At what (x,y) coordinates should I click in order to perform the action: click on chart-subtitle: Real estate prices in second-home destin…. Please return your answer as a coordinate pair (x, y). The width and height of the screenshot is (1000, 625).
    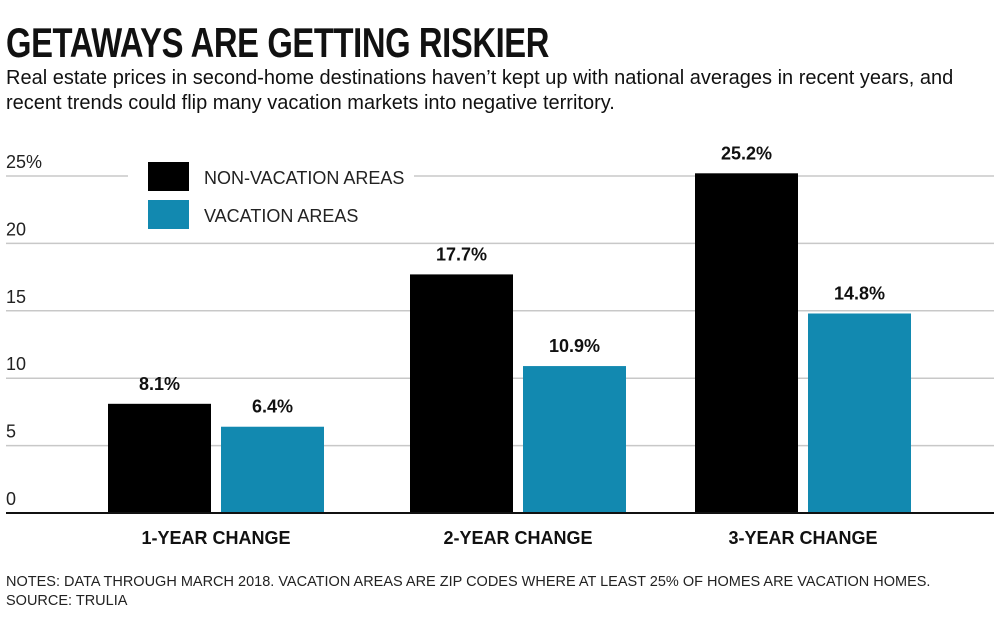
    Looking at the image, I should click on (480, 90).